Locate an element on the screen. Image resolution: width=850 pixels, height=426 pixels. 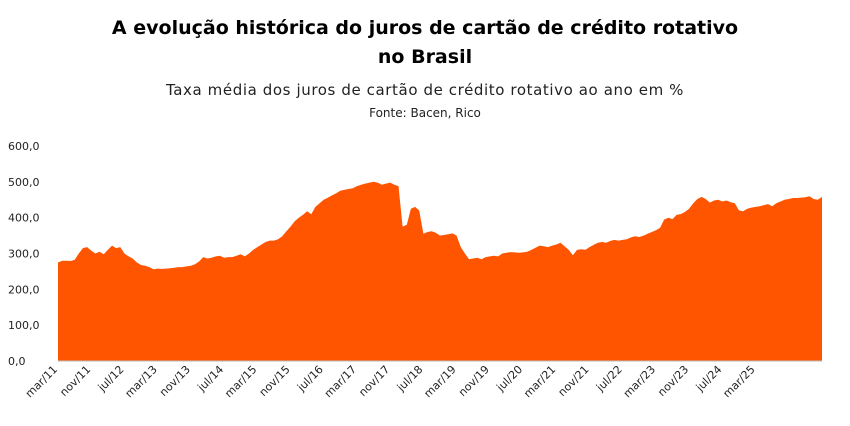
x-tick-label: jul/12 is located at coordinates (111, 379).